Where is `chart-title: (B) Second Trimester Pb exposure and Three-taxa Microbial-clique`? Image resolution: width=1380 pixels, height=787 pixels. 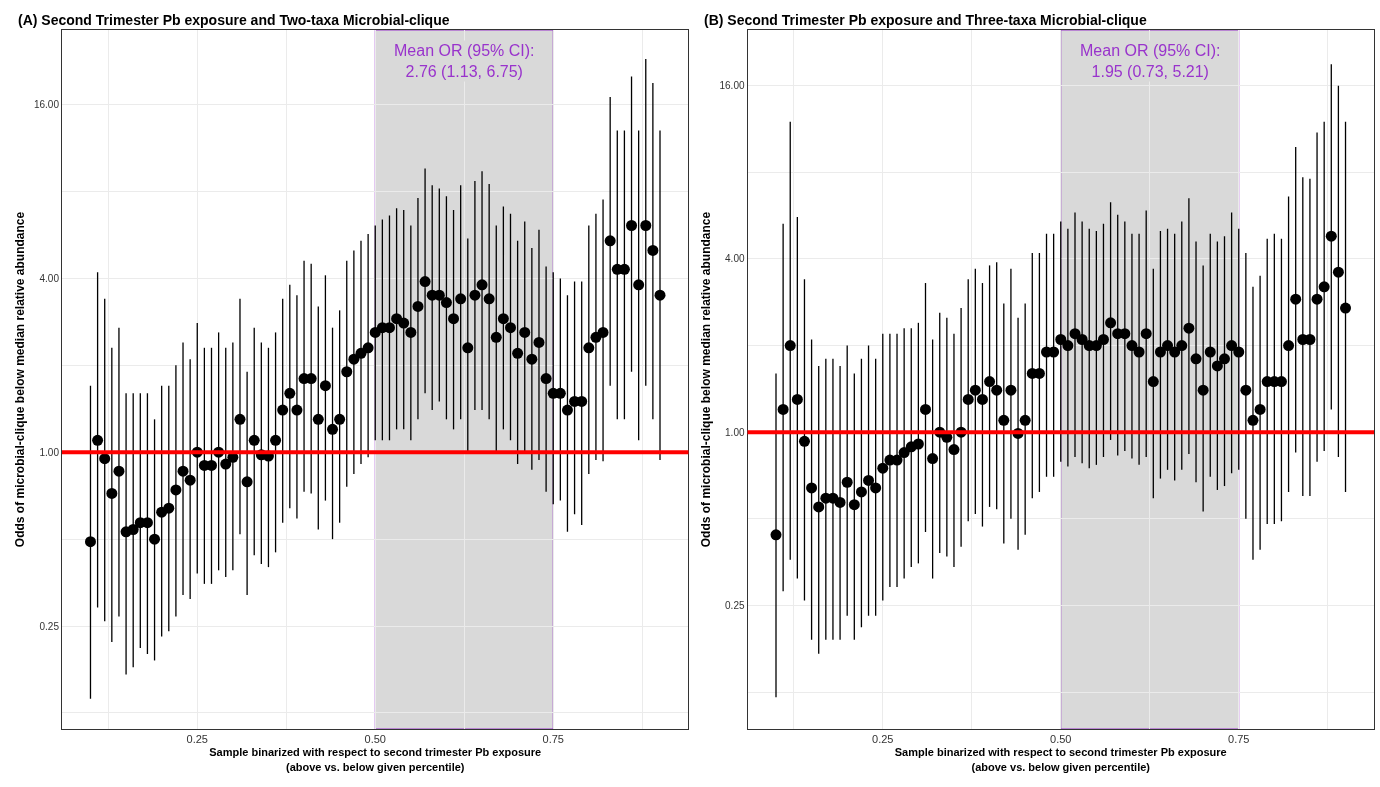 chart-title: (B) Second Trimester Pb exposure and Three-taxa Microbial-clique is located at coordinates (925, 20).